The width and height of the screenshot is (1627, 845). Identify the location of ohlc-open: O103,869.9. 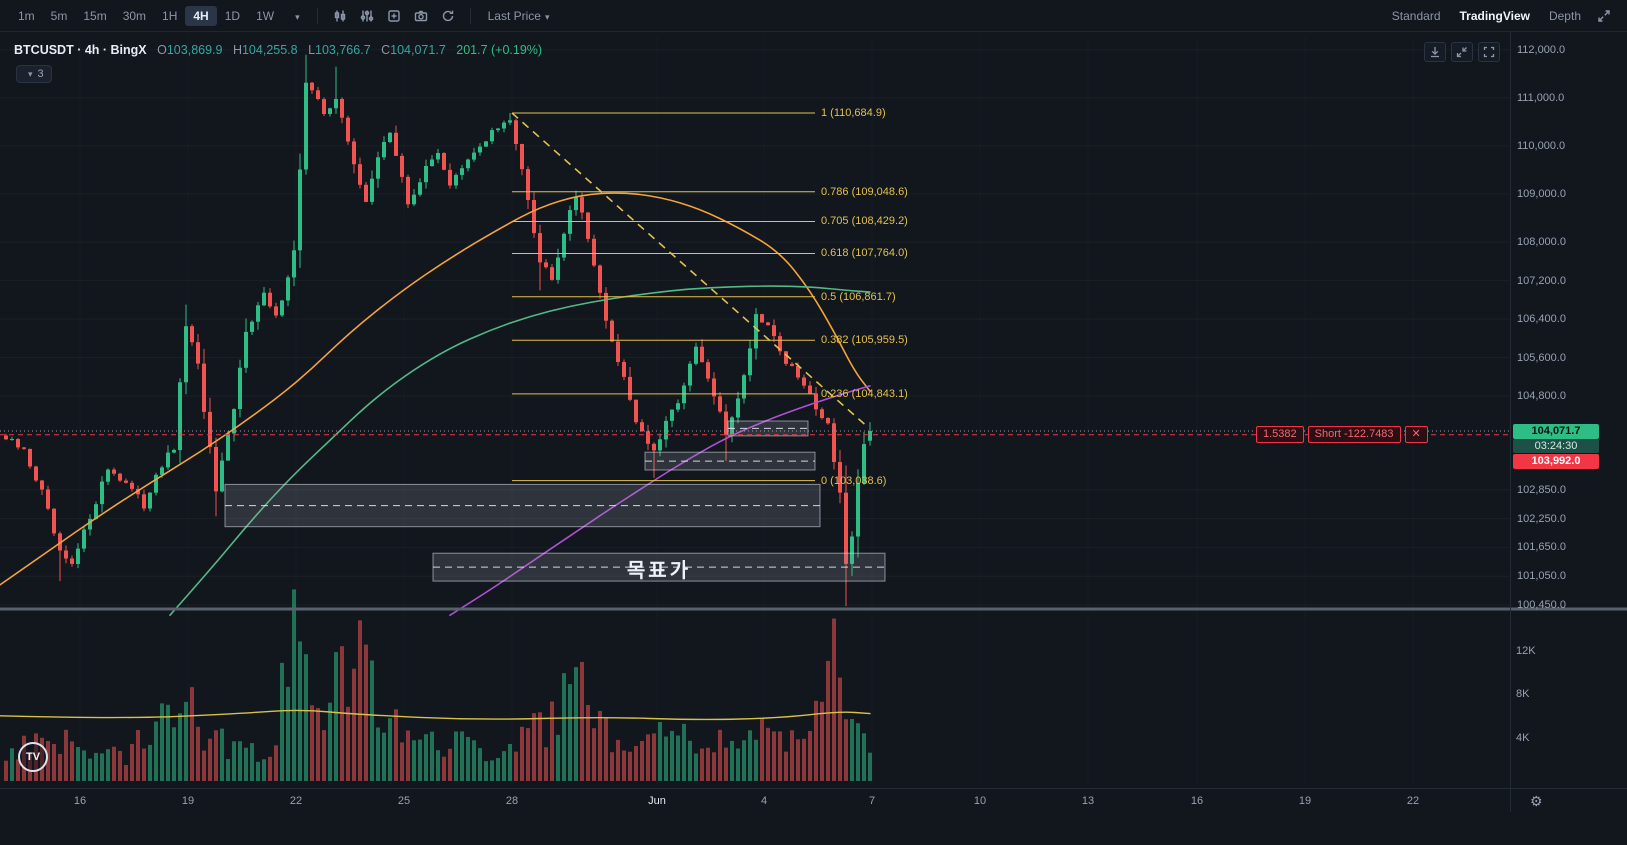
(190, 50).